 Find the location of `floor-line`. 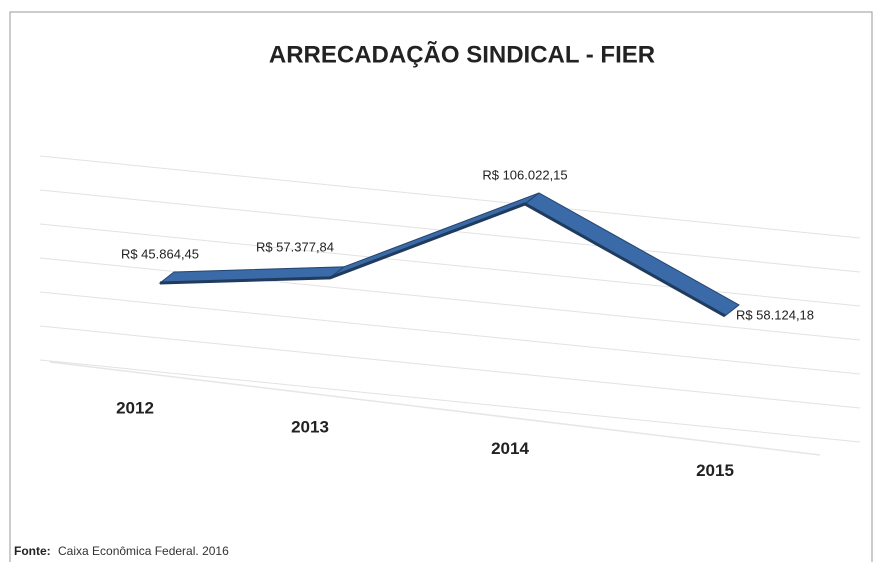

floor-line is located at coordinates (435, 408).